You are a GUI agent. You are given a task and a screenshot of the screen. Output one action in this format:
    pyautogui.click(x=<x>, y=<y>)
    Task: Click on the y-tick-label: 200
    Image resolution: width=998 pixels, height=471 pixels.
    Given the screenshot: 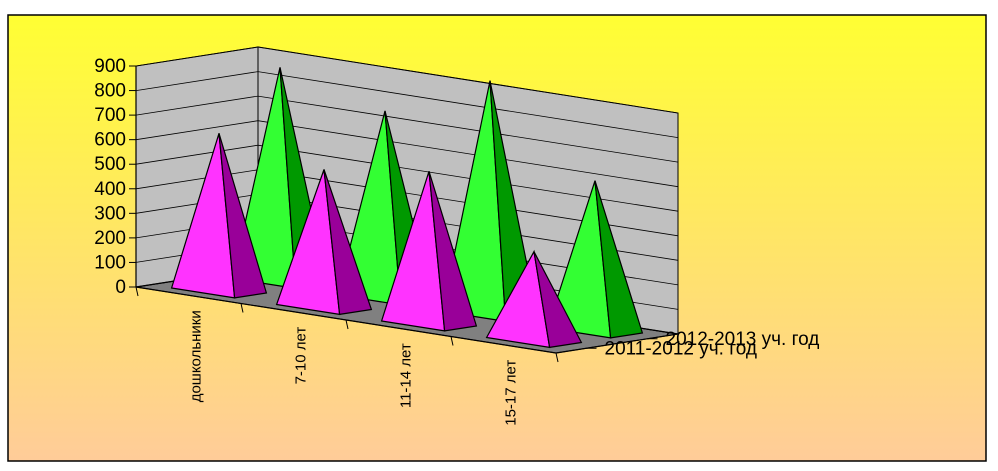 What is the action you would take?
    pyautogui.click(x=110, y=238)
    